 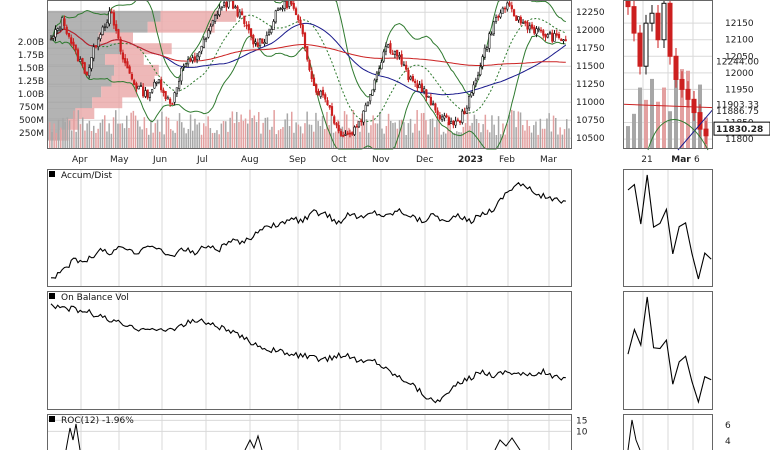 What do you see at coordinates (470, 160) in the screenshot?
I see `x-axis-month-label: 2023` at bounding box center [470, 160].